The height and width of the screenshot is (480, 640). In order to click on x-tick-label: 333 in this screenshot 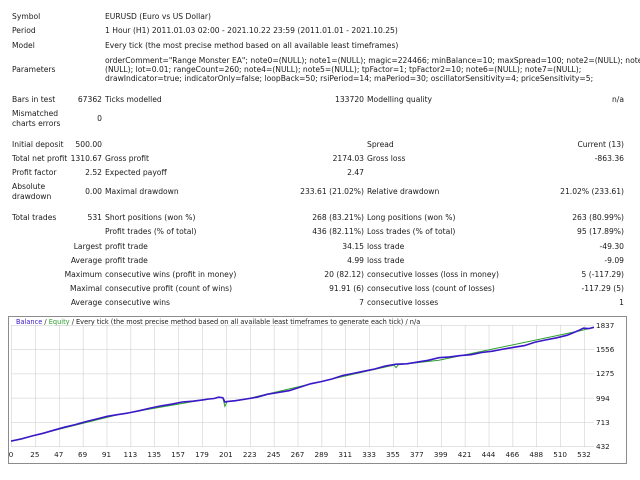, I will do `click(369, 454)`.